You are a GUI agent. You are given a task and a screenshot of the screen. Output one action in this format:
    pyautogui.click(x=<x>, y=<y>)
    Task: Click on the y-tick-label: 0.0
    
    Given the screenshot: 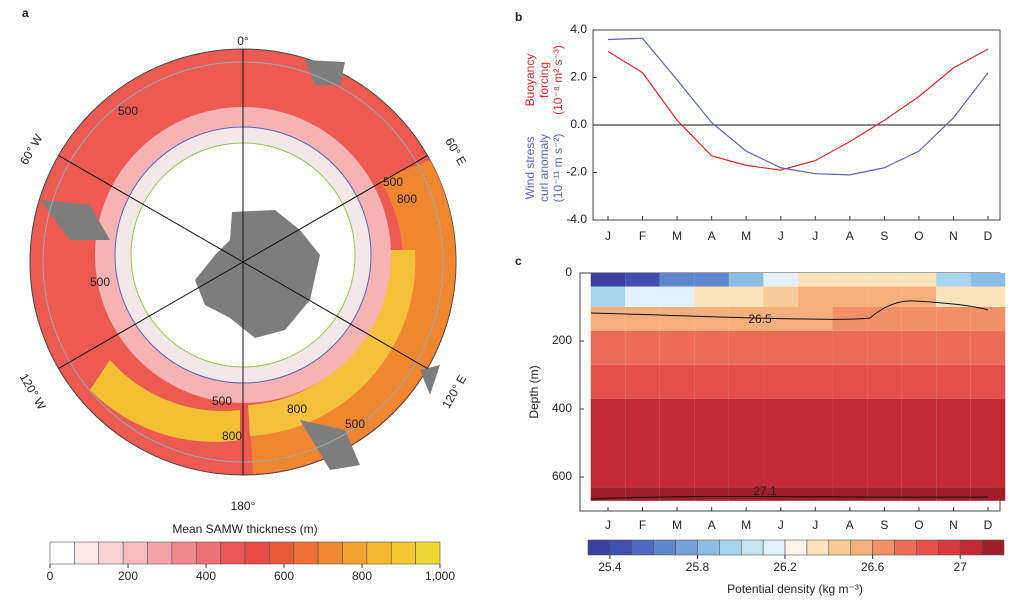 What is the action you would take?
    pyautogui.click(x=578, y=124)
    